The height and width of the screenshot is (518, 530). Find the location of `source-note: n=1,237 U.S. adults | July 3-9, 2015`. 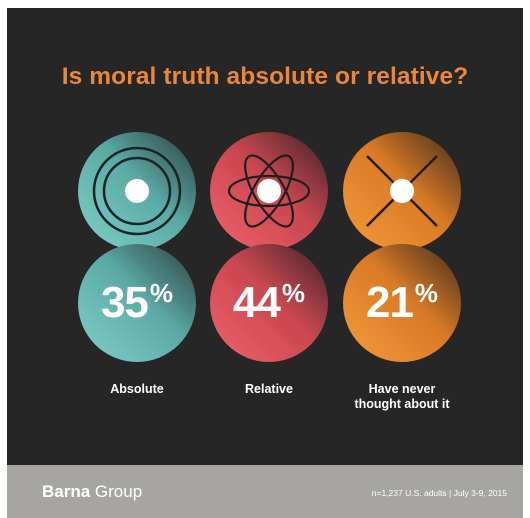

source-note: n=1,237 U.S. adults | July 3-9, 2015 is located at coordinates (439, 493).